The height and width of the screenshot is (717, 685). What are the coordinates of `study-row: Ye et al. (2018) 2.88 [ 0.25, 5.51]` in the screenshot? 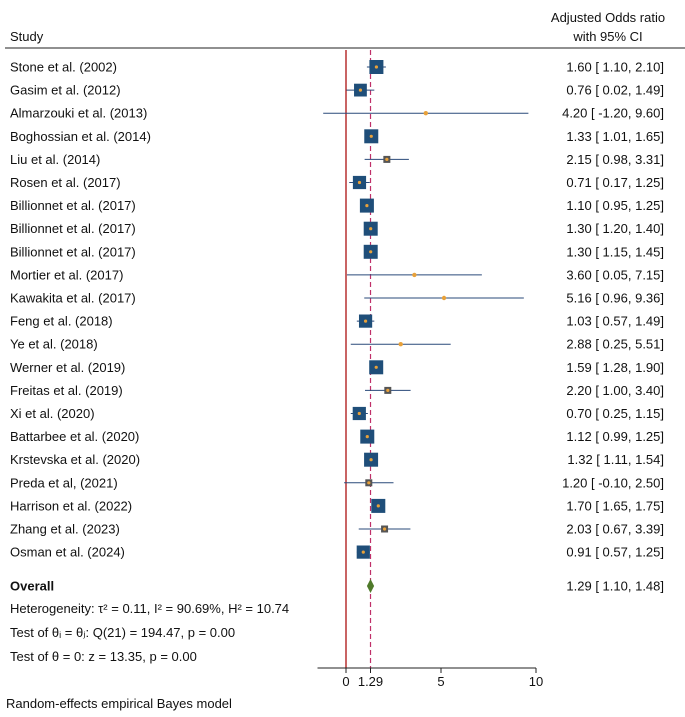 It's located at (337, 344).